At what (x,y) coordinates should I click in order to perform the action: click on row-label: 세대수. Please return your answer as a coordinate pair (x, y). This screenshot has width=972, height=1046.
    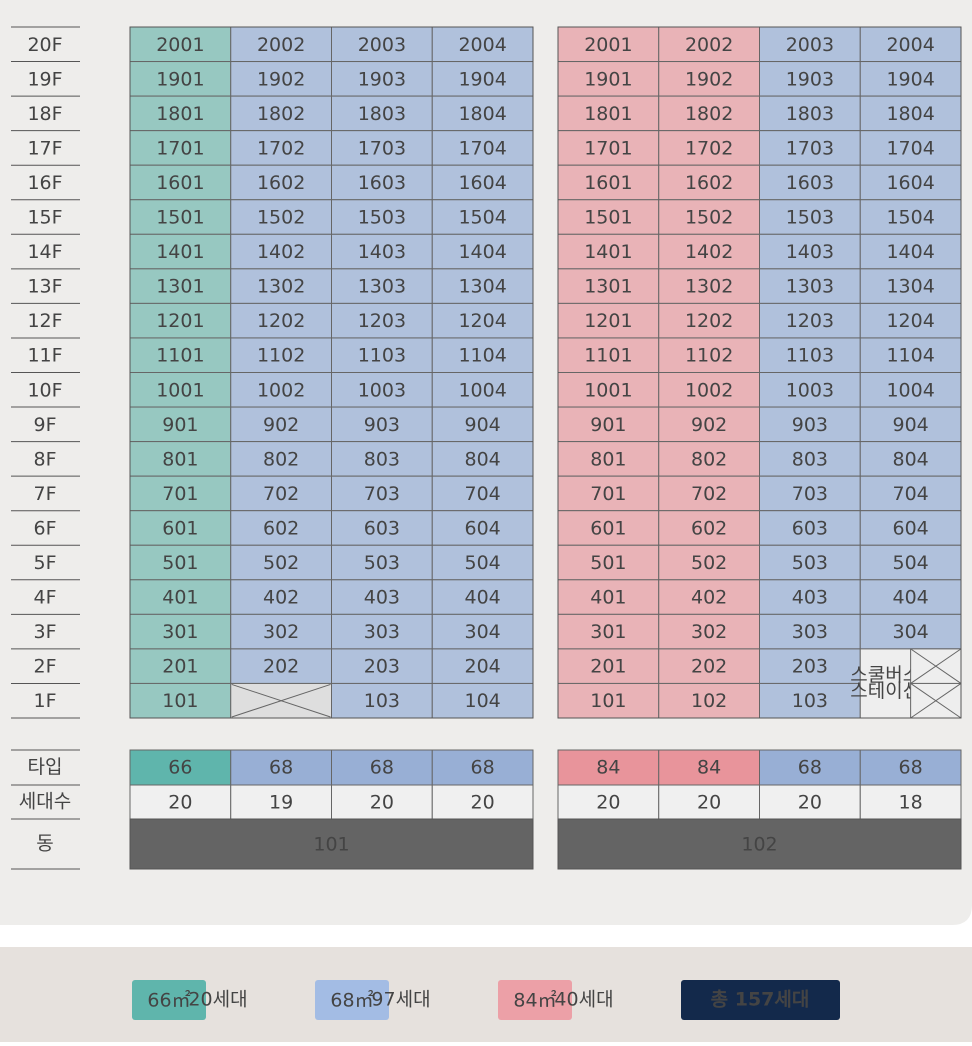
    Looking at the image, I should click on (45, 802).